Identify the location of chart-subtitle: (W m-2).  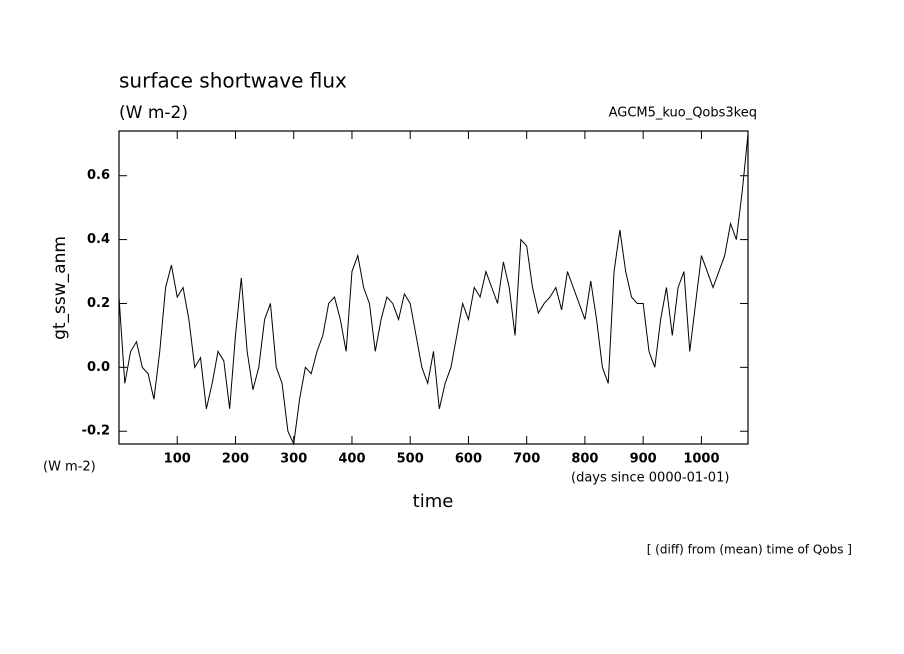
(153, 113).